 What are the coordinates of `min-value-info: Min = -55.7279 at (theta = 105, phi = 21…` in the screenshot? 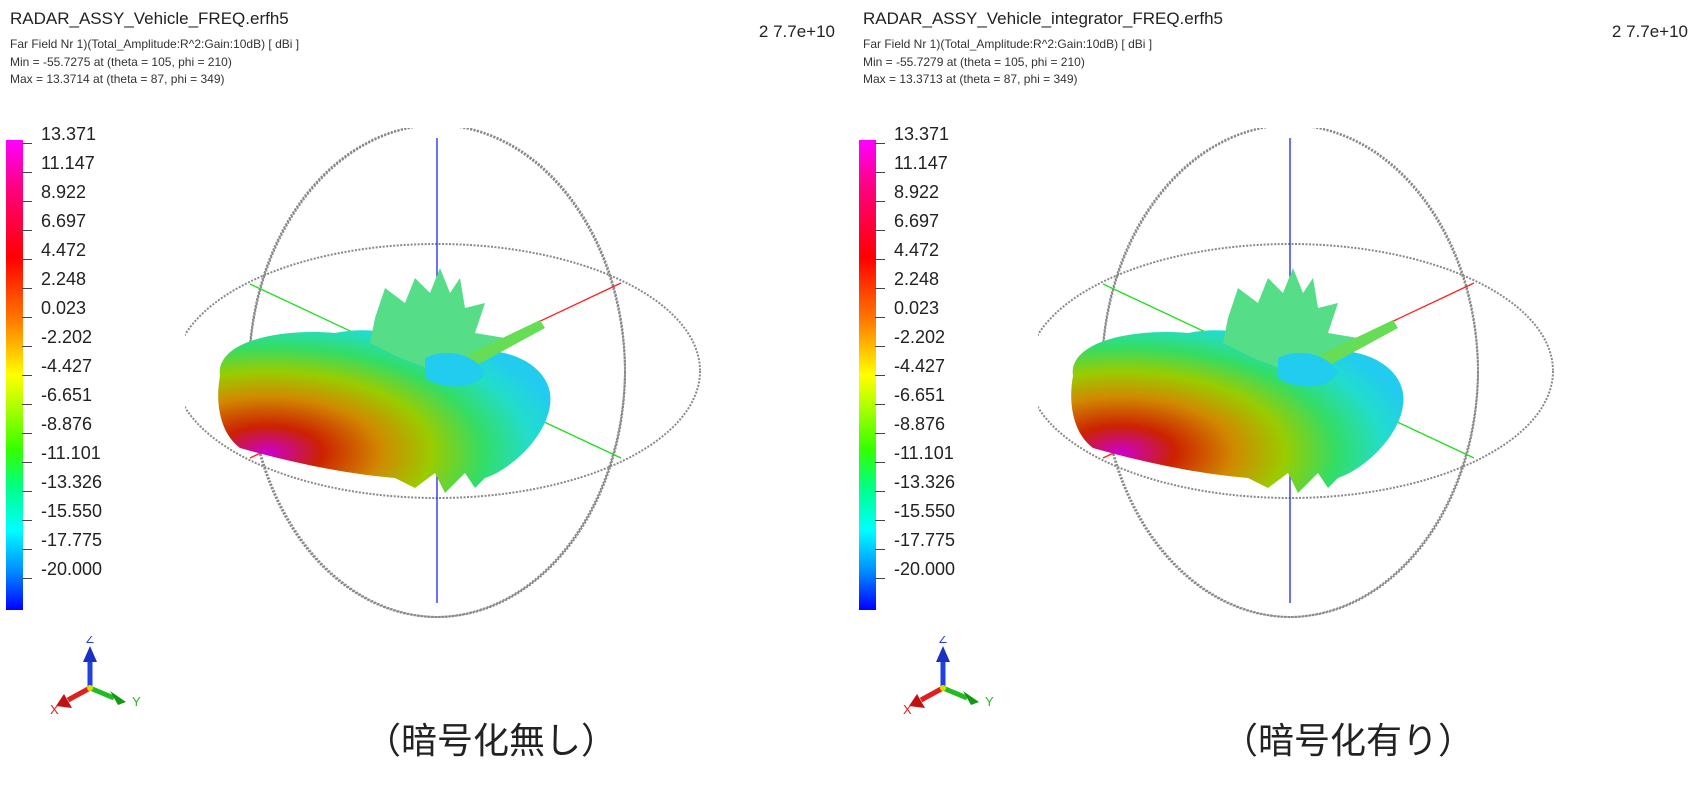 It's located at (974, 62).